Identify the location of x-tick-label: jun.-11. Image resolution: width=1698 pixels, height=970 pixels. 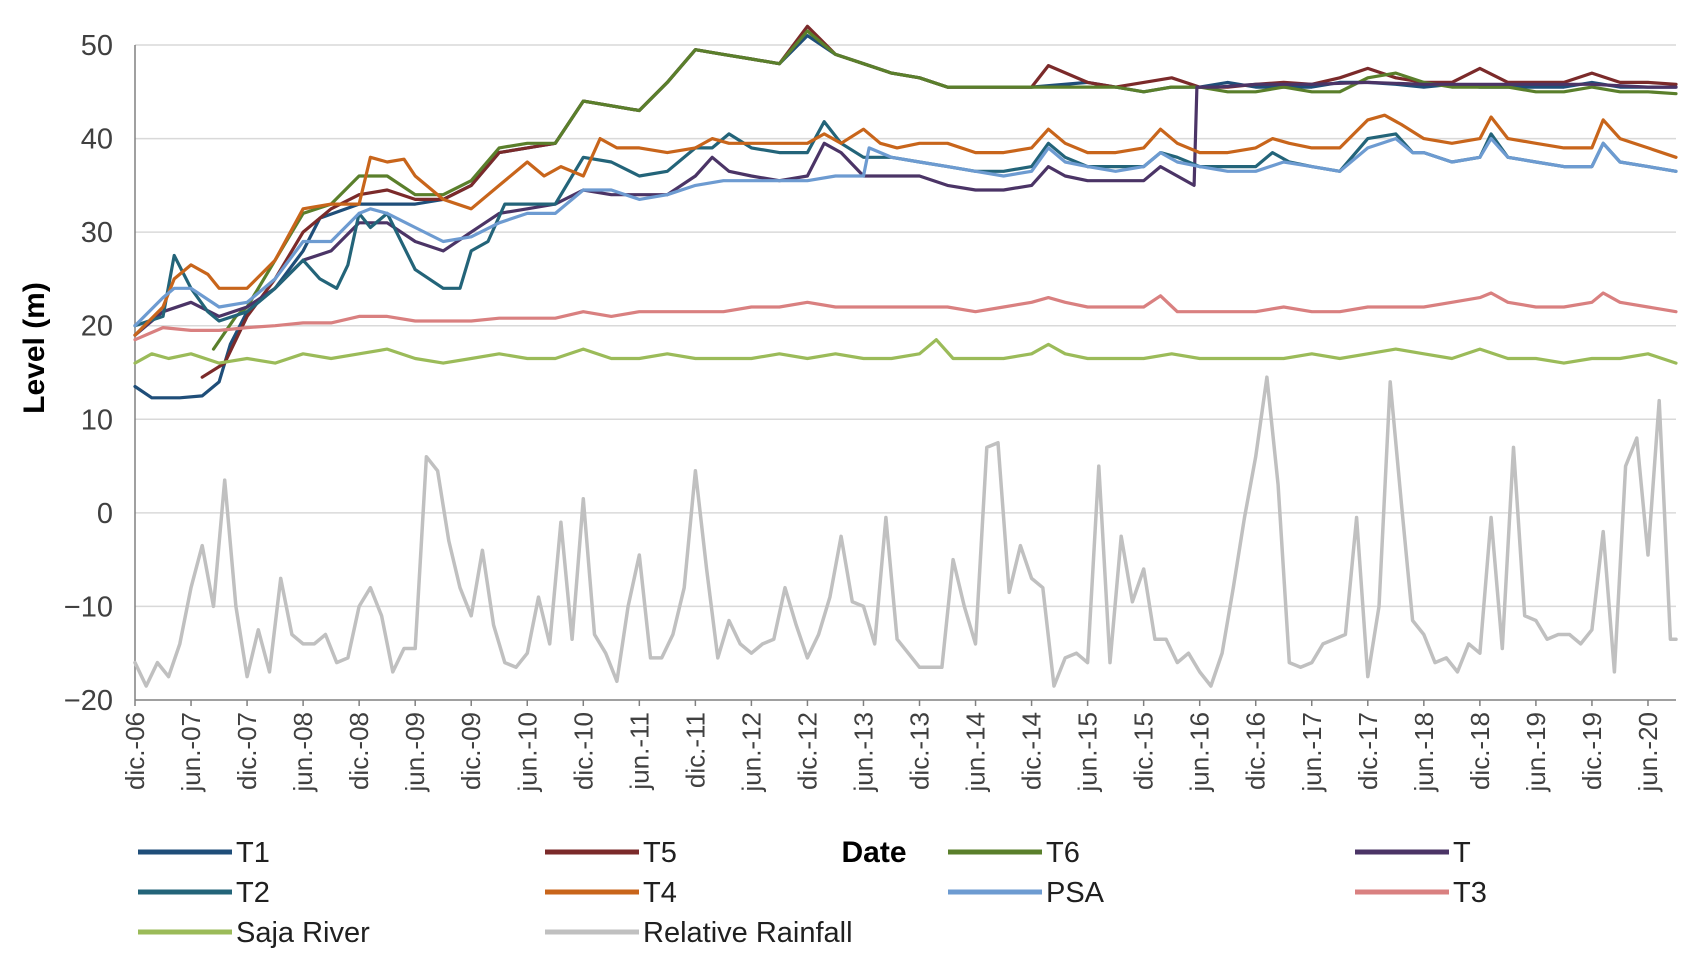
(639, 751).